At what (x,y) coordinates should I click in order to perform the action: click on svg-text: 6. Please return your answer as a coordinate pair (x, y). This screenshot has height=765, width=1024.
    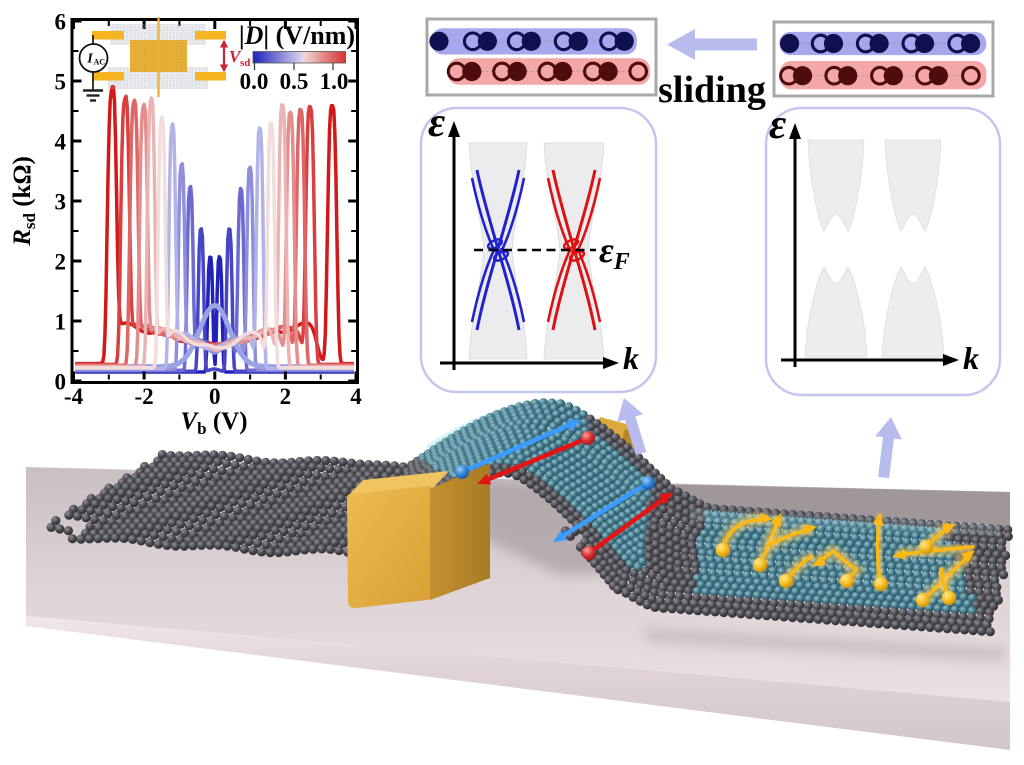
    Looking at the image, I should click on (61, 22).